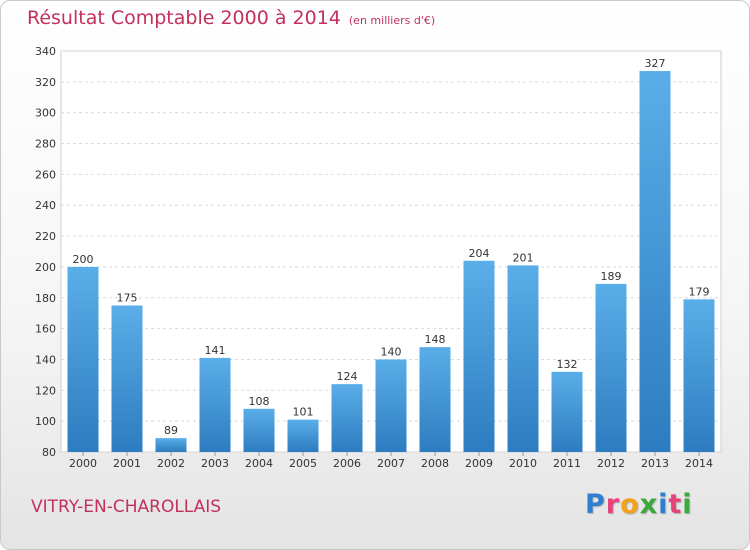  What do you see at coordinates (171, 430) in the screenshot?
I see `data-label: 89` at bounding box center [171, 430].